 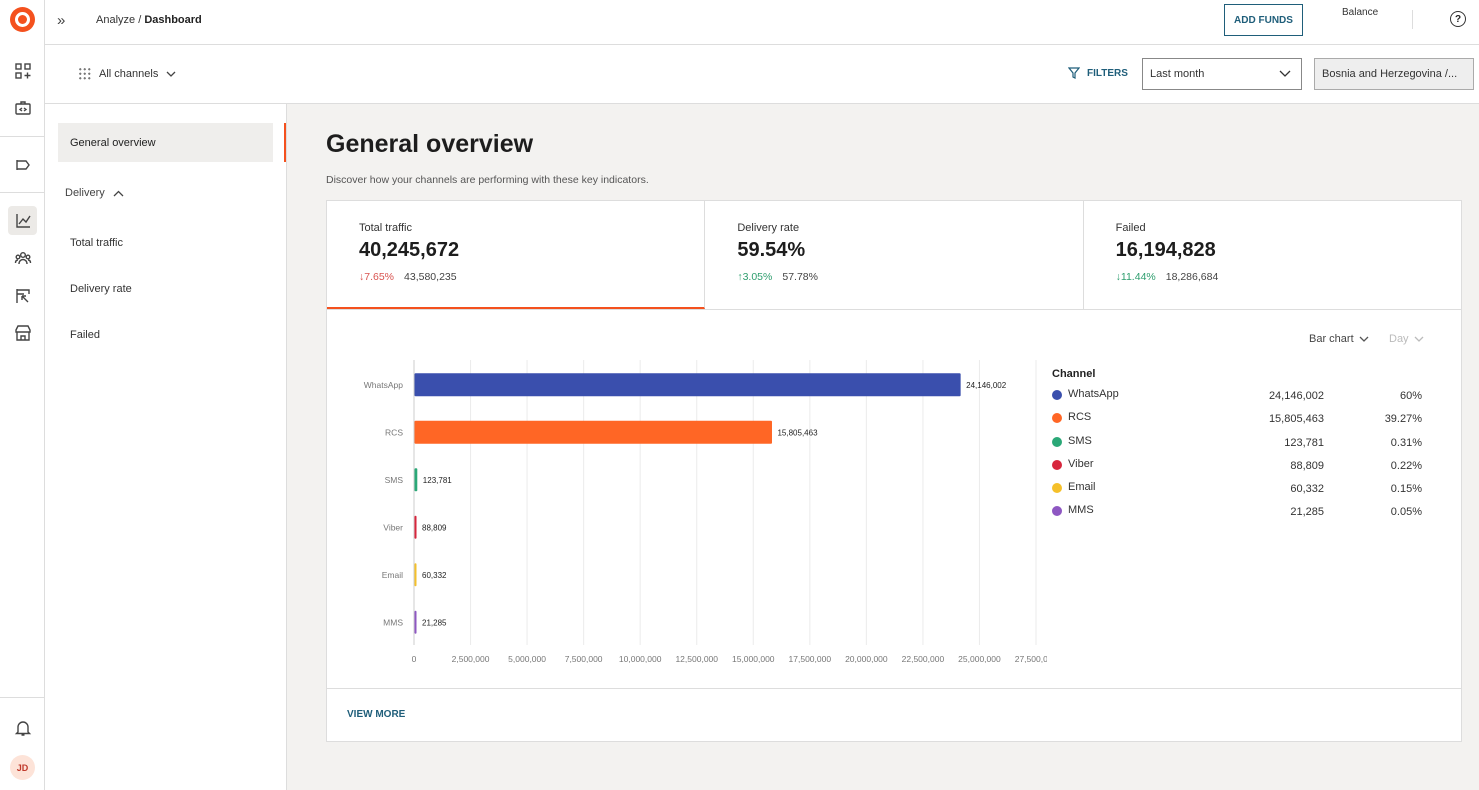 What do you see at coordinates (1192, 277) in the screenshot?
I see `kpi-previous: 18,286,684` at bounding box center [1192, 277].